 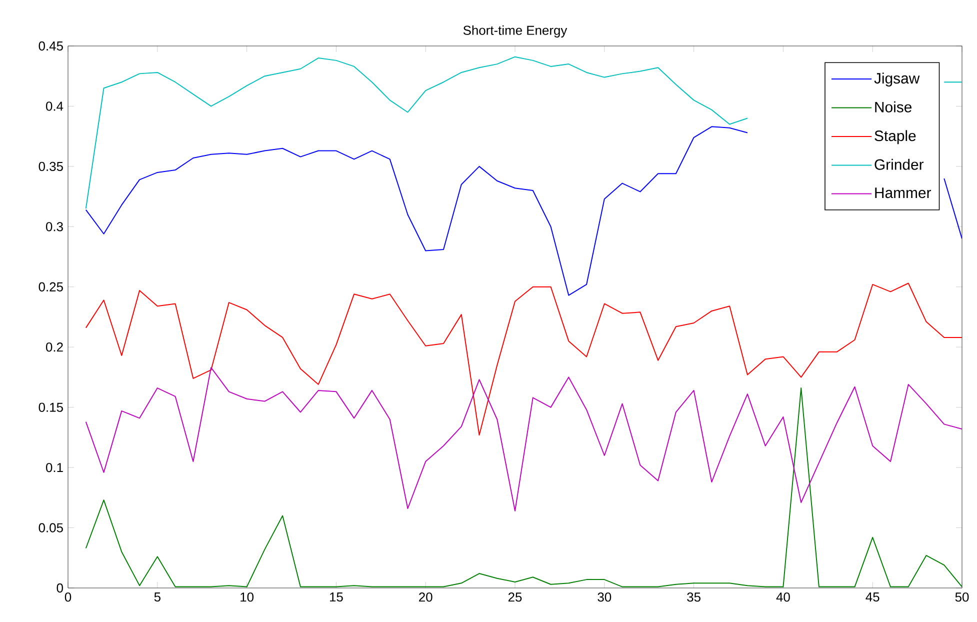 What do you see at coordinates (693, 597) in the screenshot?
I see `x-tick-label: 35` at bounding box center [693, 597].